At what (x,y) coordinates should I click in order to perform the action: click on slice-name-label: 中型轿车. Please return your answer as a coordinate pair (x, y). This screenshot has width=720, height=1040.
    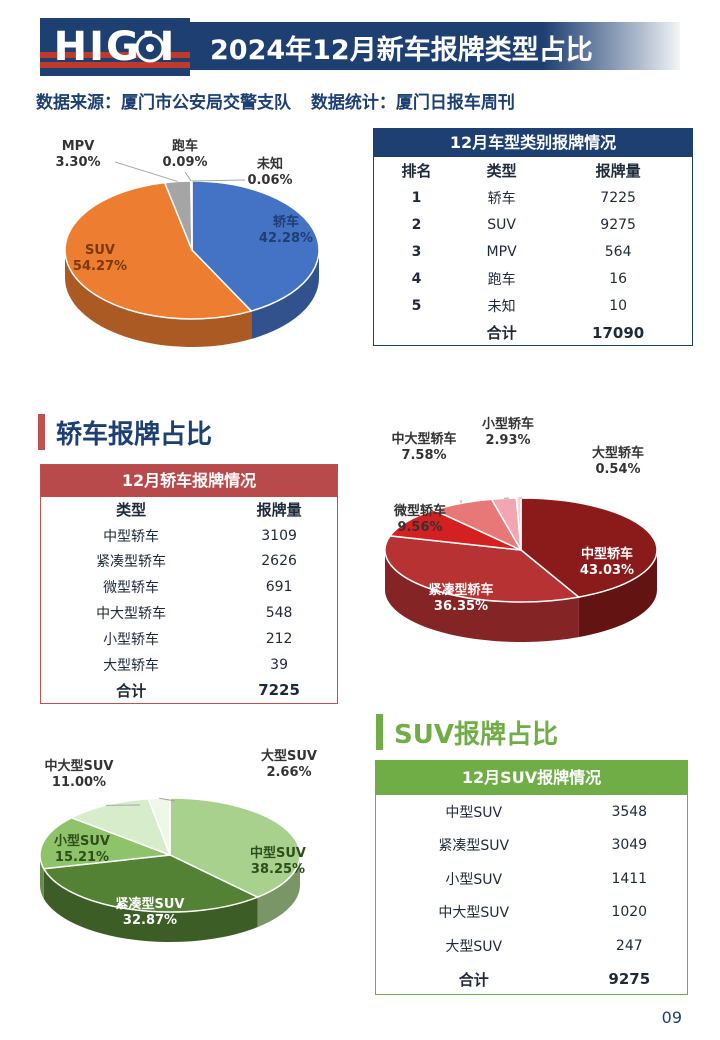
    Looking at the image, I should click on (607, 554).